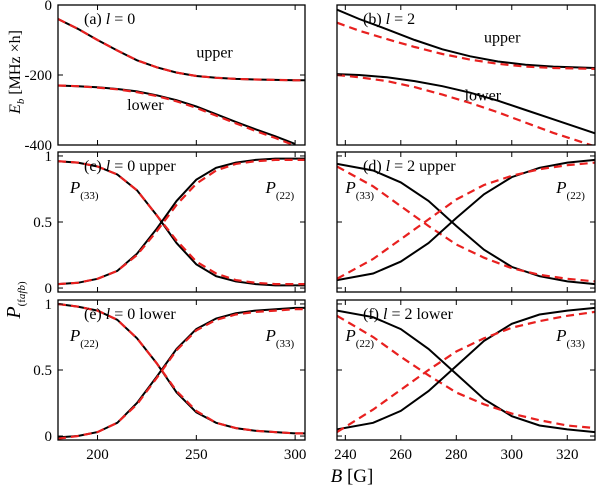  What do you see at coordinates (389, 19) in the screenshot?
I see `panel-label-b: (b) l = 2` at bounding box center [389, 19].